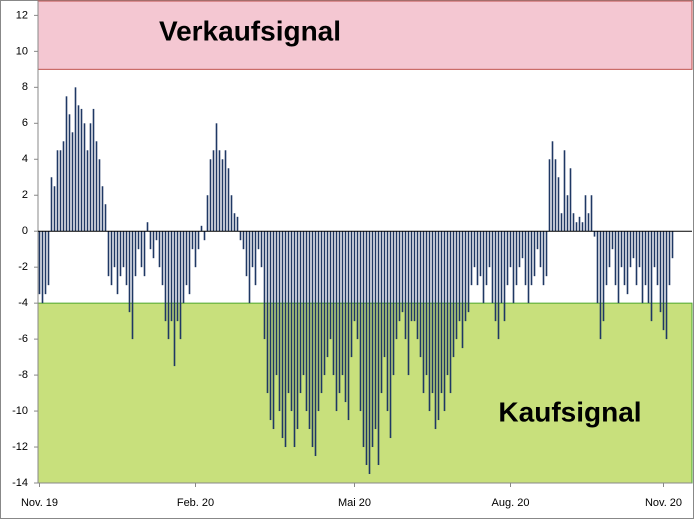  What do you see at coordinates (250, 30) in the screenshot?
I see `zone-label: Verkaufsignal` at bounding box center [250, 30].